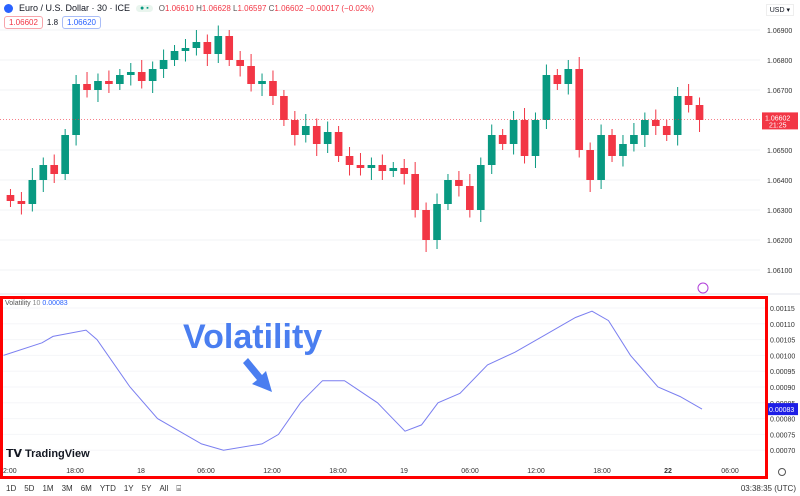 Image resolution: width=800 pixels, height=496 pixels. What do you see at coordinates (128, 488) in the screenshot?
I see `range-1y: 1Y` at bounding box center [128, 488].